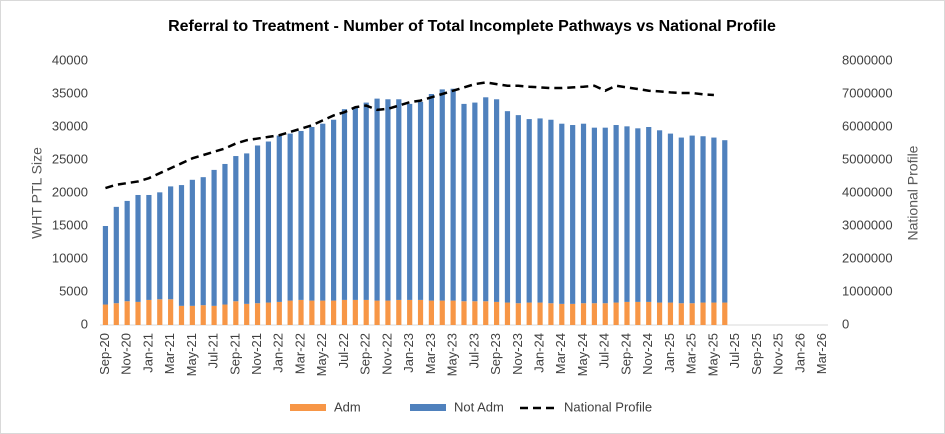 The image size is (945, 434). I want to click on x-tick-label: May-23, so click(452, 354).